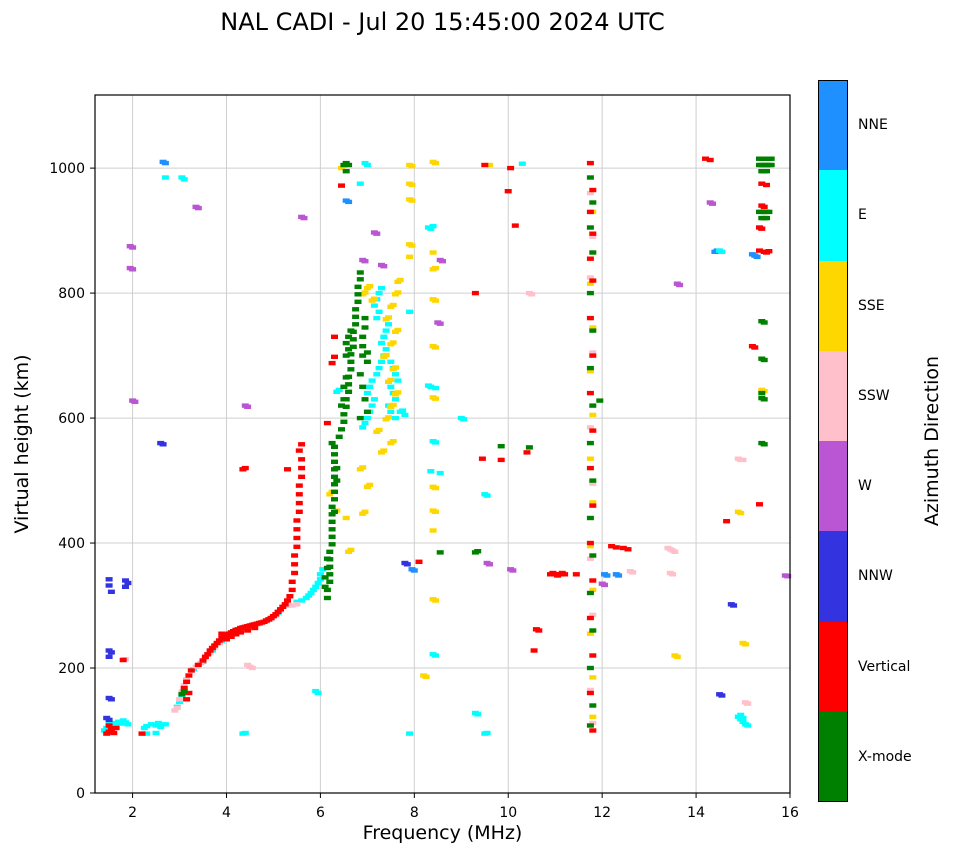  Describe the element at coordinates (602, 813) in the screenshot. I see `svg-text: 12` at that location.